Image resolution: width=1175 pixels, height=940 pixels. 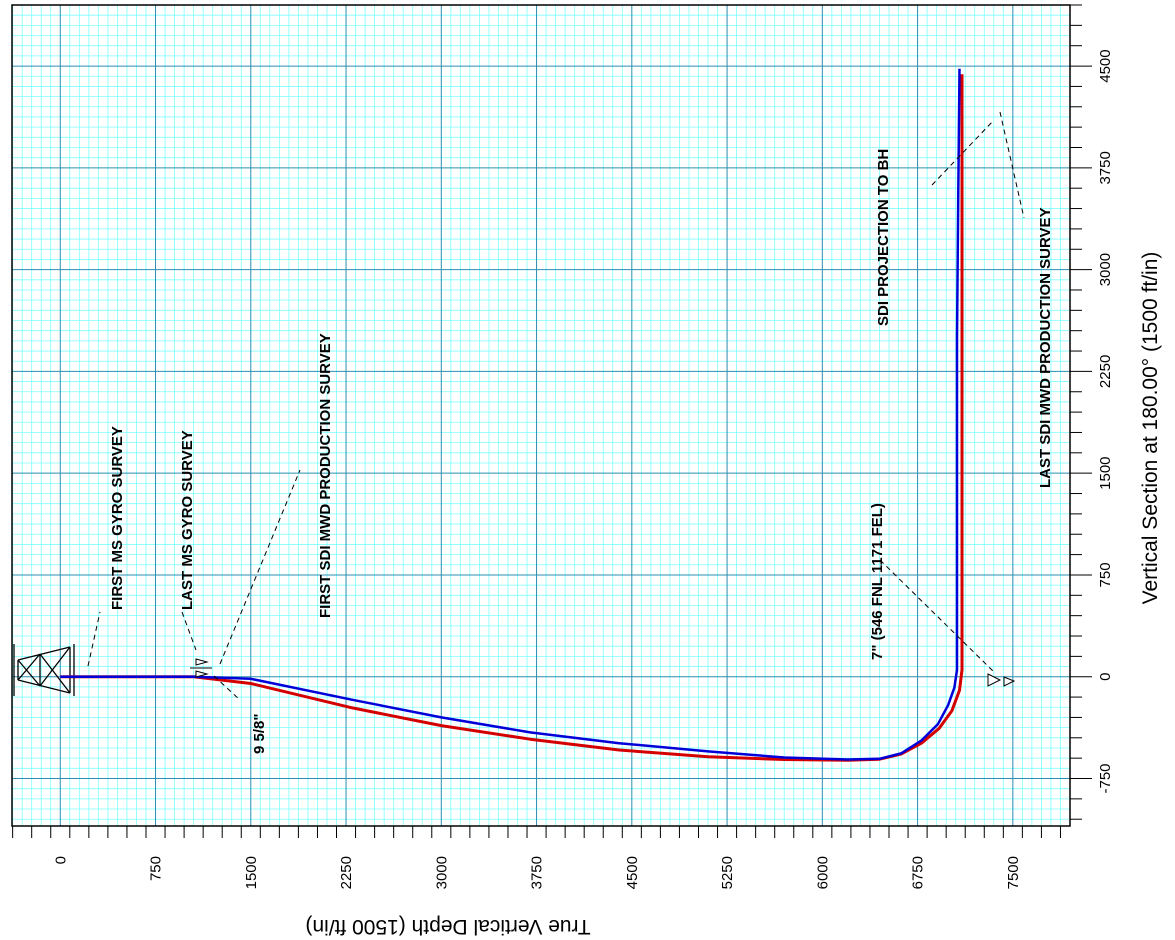 I want to click on annotation-sdi-projection-bh: SDI PROJECTION TO BH, so click(x=883, y=237).